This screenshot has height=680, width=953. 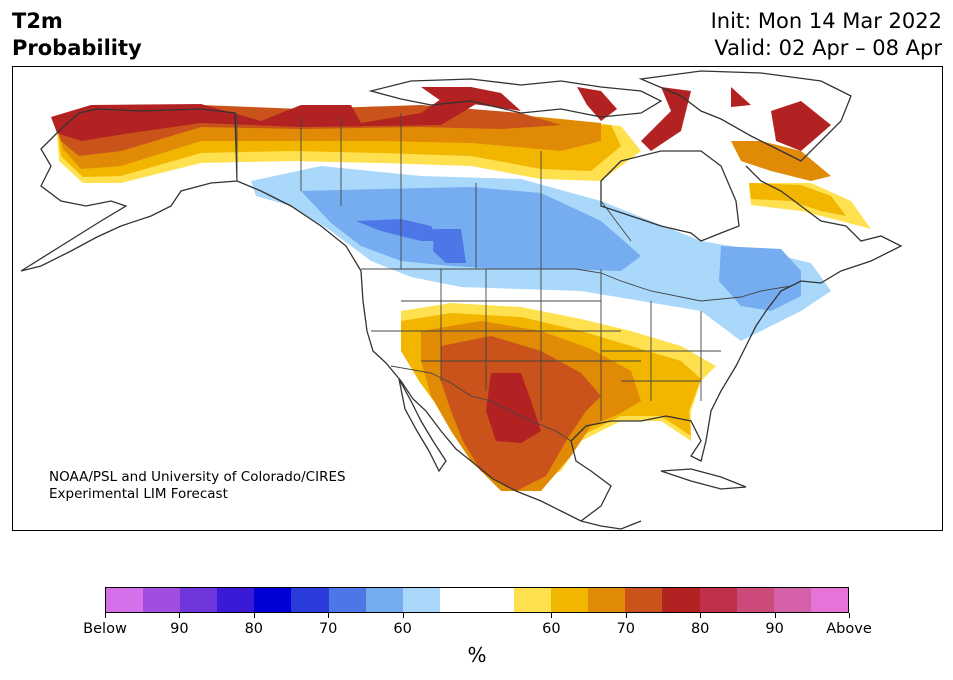 What do you see at coordinates (797, 199) in the screenshot?
I see `warm-region-labrador-gold` at bounding box center [797, 199].